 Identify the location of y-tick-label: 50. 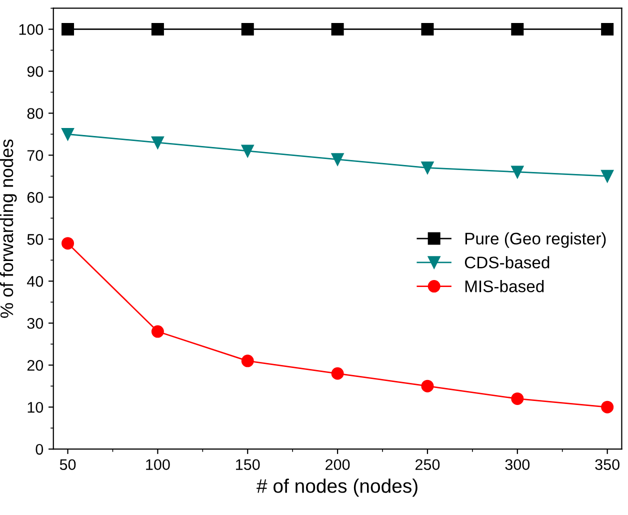
(35, 239).